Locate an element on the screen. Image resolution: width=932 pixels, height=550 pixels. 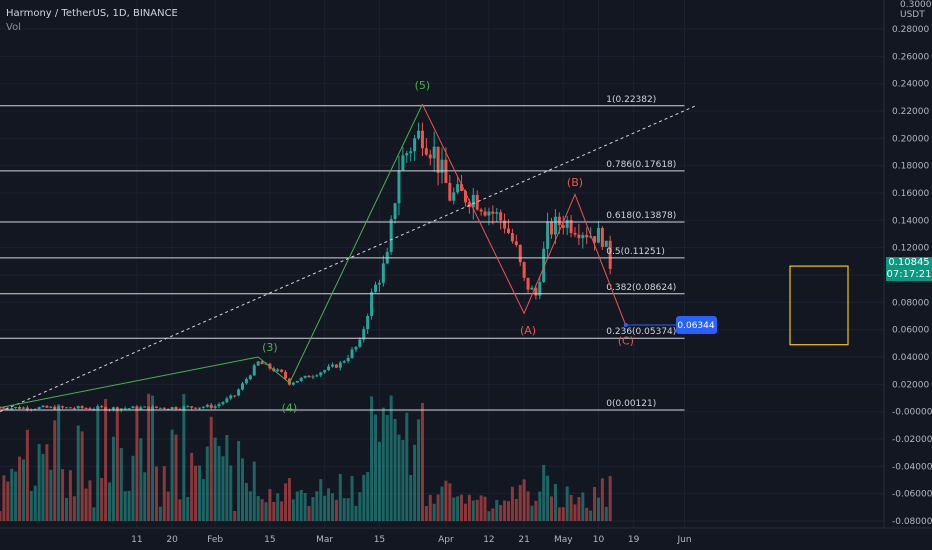
y-tick-label: 0.20000 is located at coordinates (910, 139).